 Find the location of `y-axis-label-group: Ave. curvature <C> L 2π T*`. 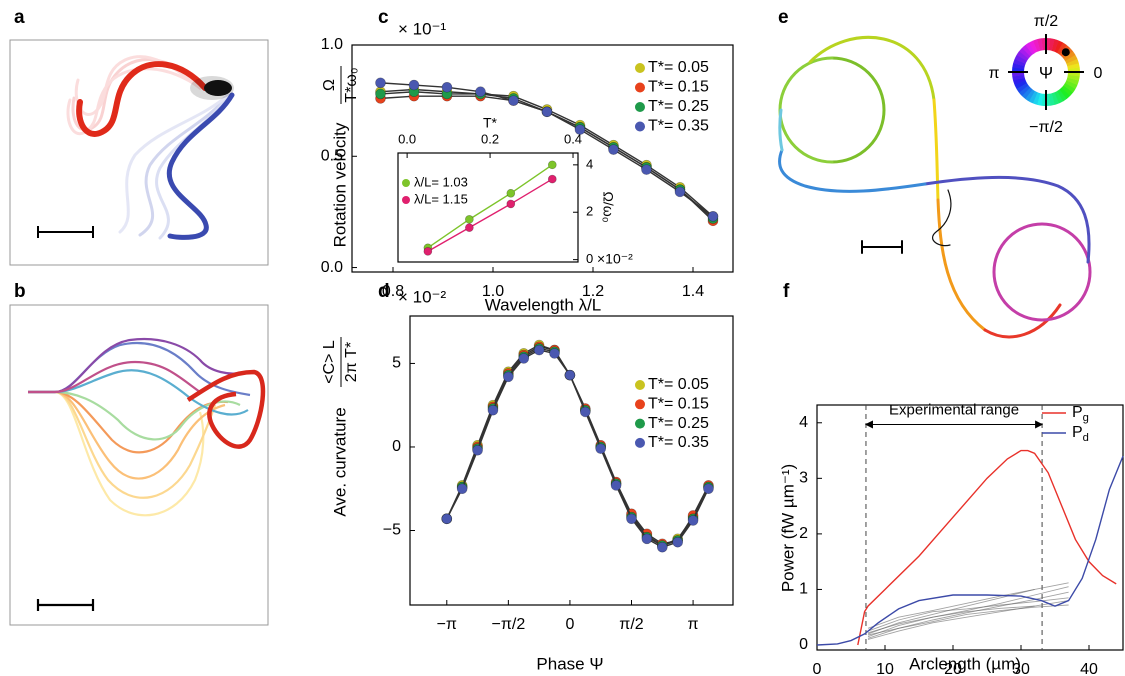

y-axis-label-group: Ave. curvature <C> L 2π T* is located at coordinates (340, 427).